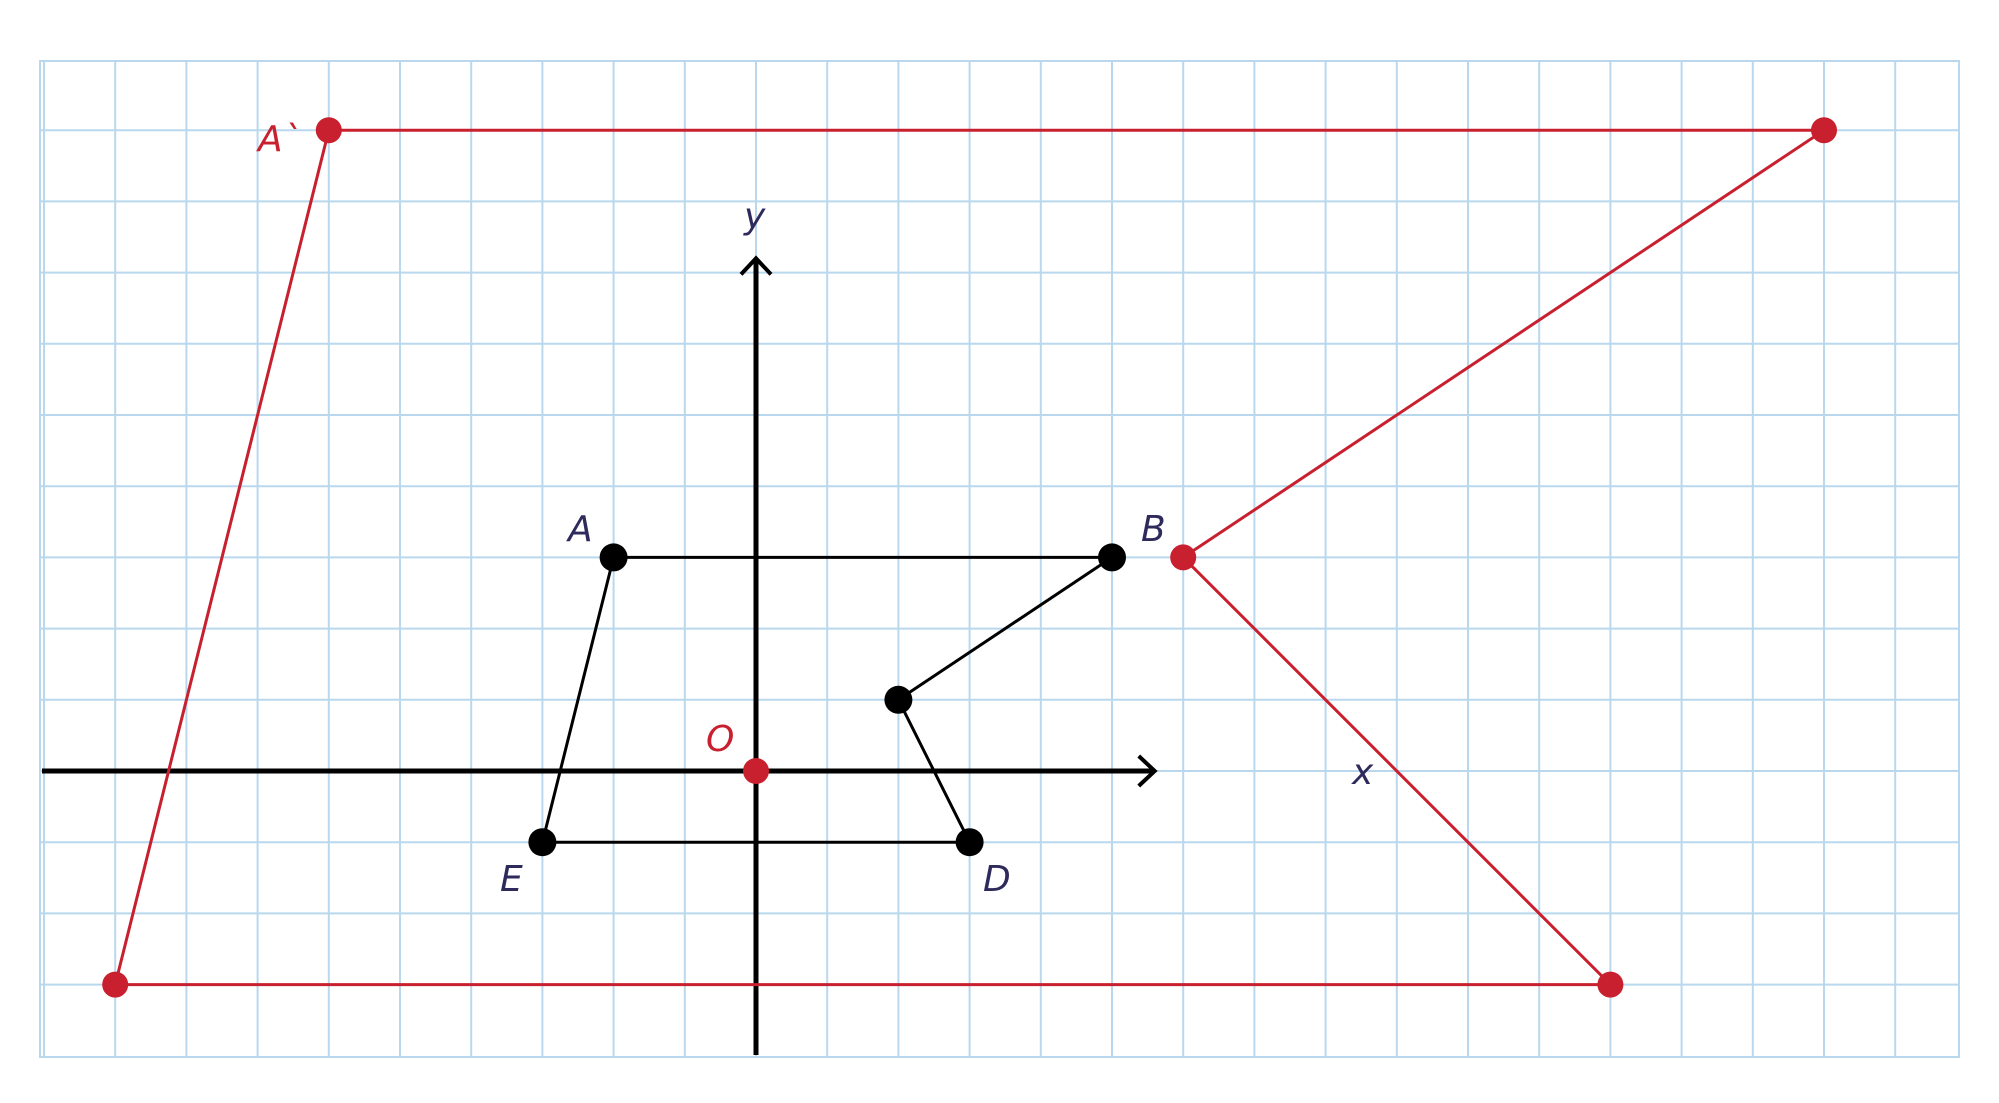  I want to click on x-axis-arrowhead, so click(1147, 771).